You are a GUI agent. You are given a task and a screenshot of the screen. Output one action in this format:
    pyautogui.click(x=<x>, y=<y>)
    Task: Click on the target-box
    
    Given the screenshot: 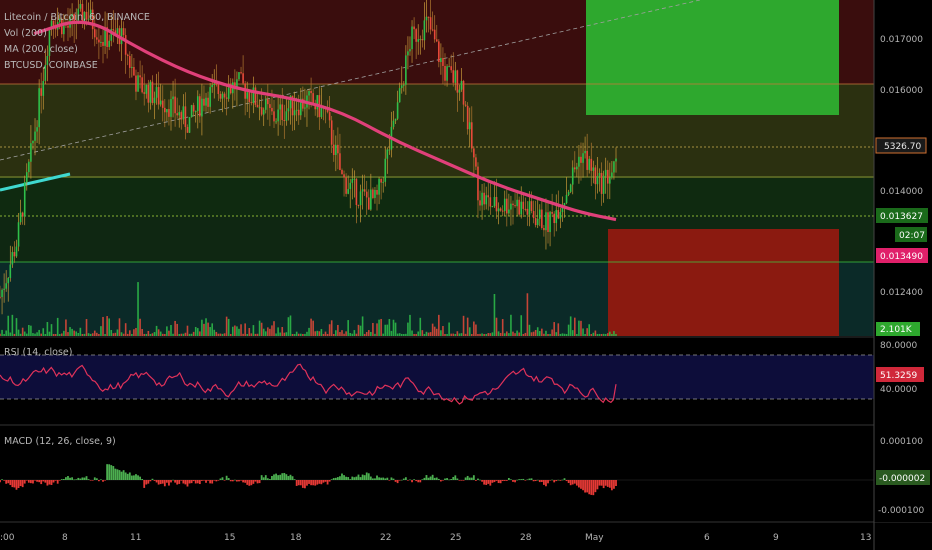 What is the action you would take?
    pyautogui.click(x=712, y=57)
    